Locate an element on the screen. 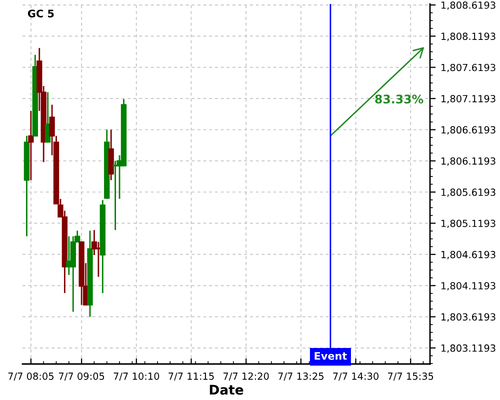  annotation: 83.33% is located at coordinates (399, 99).